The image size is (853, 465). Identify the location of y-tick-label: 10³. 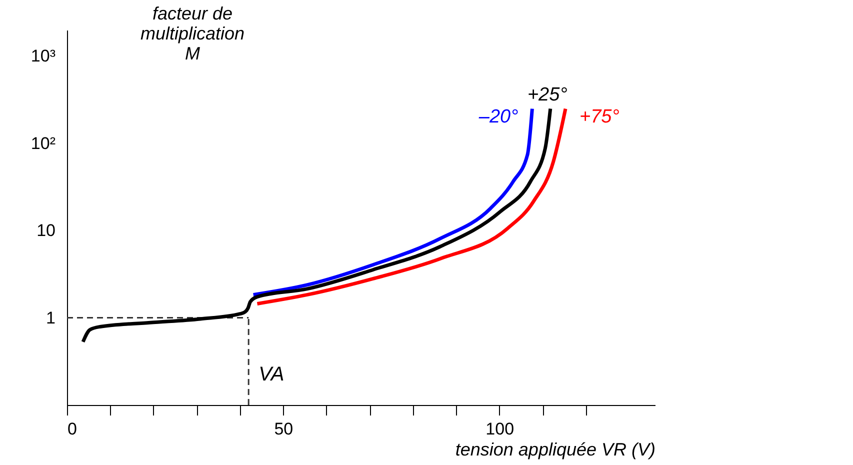
(43, 56).